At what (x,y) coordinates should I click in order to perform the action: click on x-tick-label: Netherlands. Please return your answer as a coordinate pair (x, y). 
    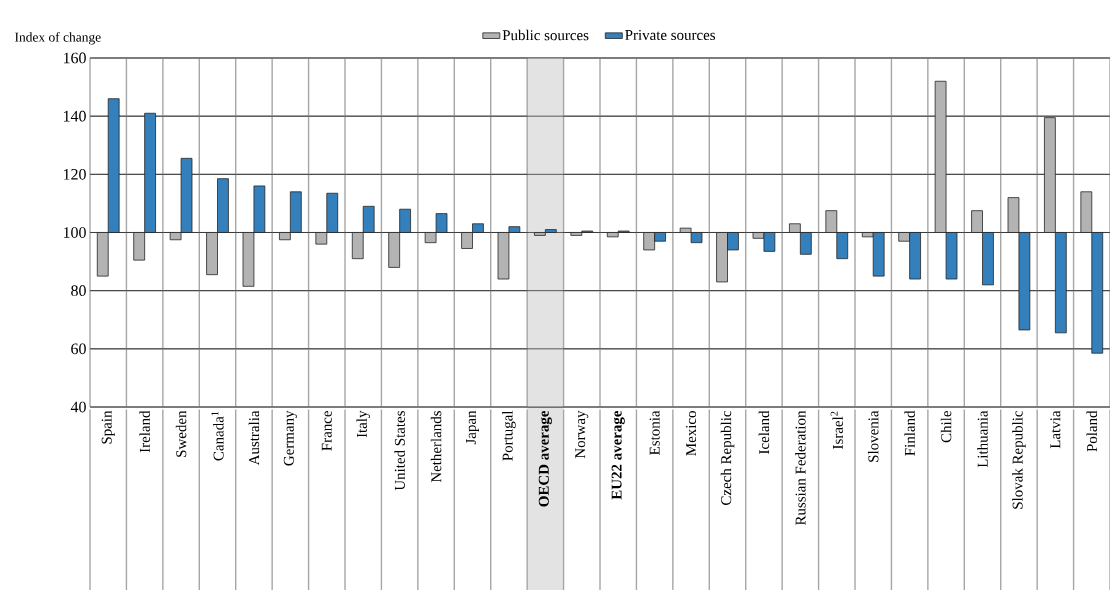
    Looking at the image, I should click on (436, 447).